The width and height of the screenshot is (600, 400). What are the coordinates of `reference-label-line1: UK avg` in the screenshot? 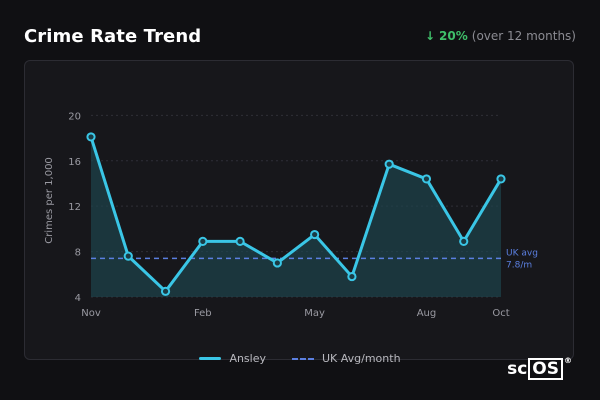 It's located at (522, 253).